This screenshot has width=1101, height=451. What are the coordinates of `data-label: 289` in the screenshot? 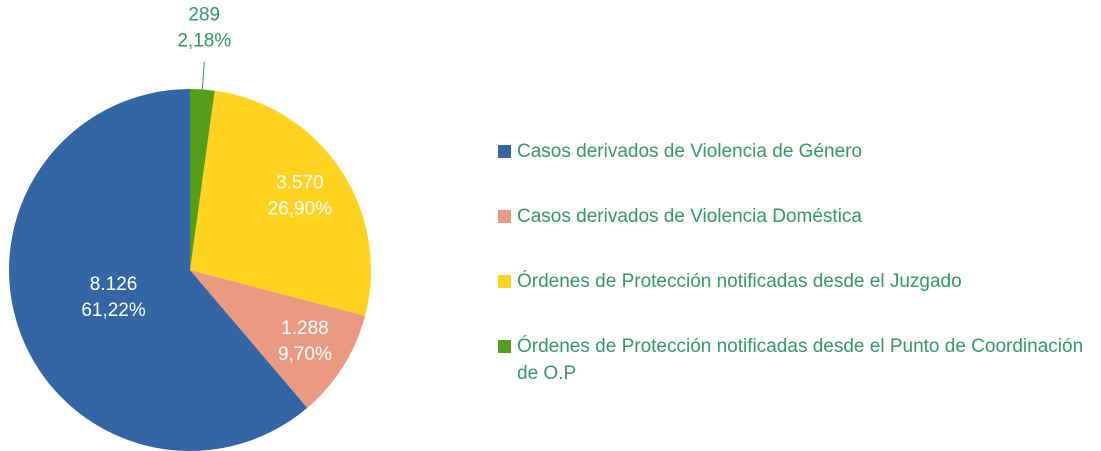 It's located at (204, 15).